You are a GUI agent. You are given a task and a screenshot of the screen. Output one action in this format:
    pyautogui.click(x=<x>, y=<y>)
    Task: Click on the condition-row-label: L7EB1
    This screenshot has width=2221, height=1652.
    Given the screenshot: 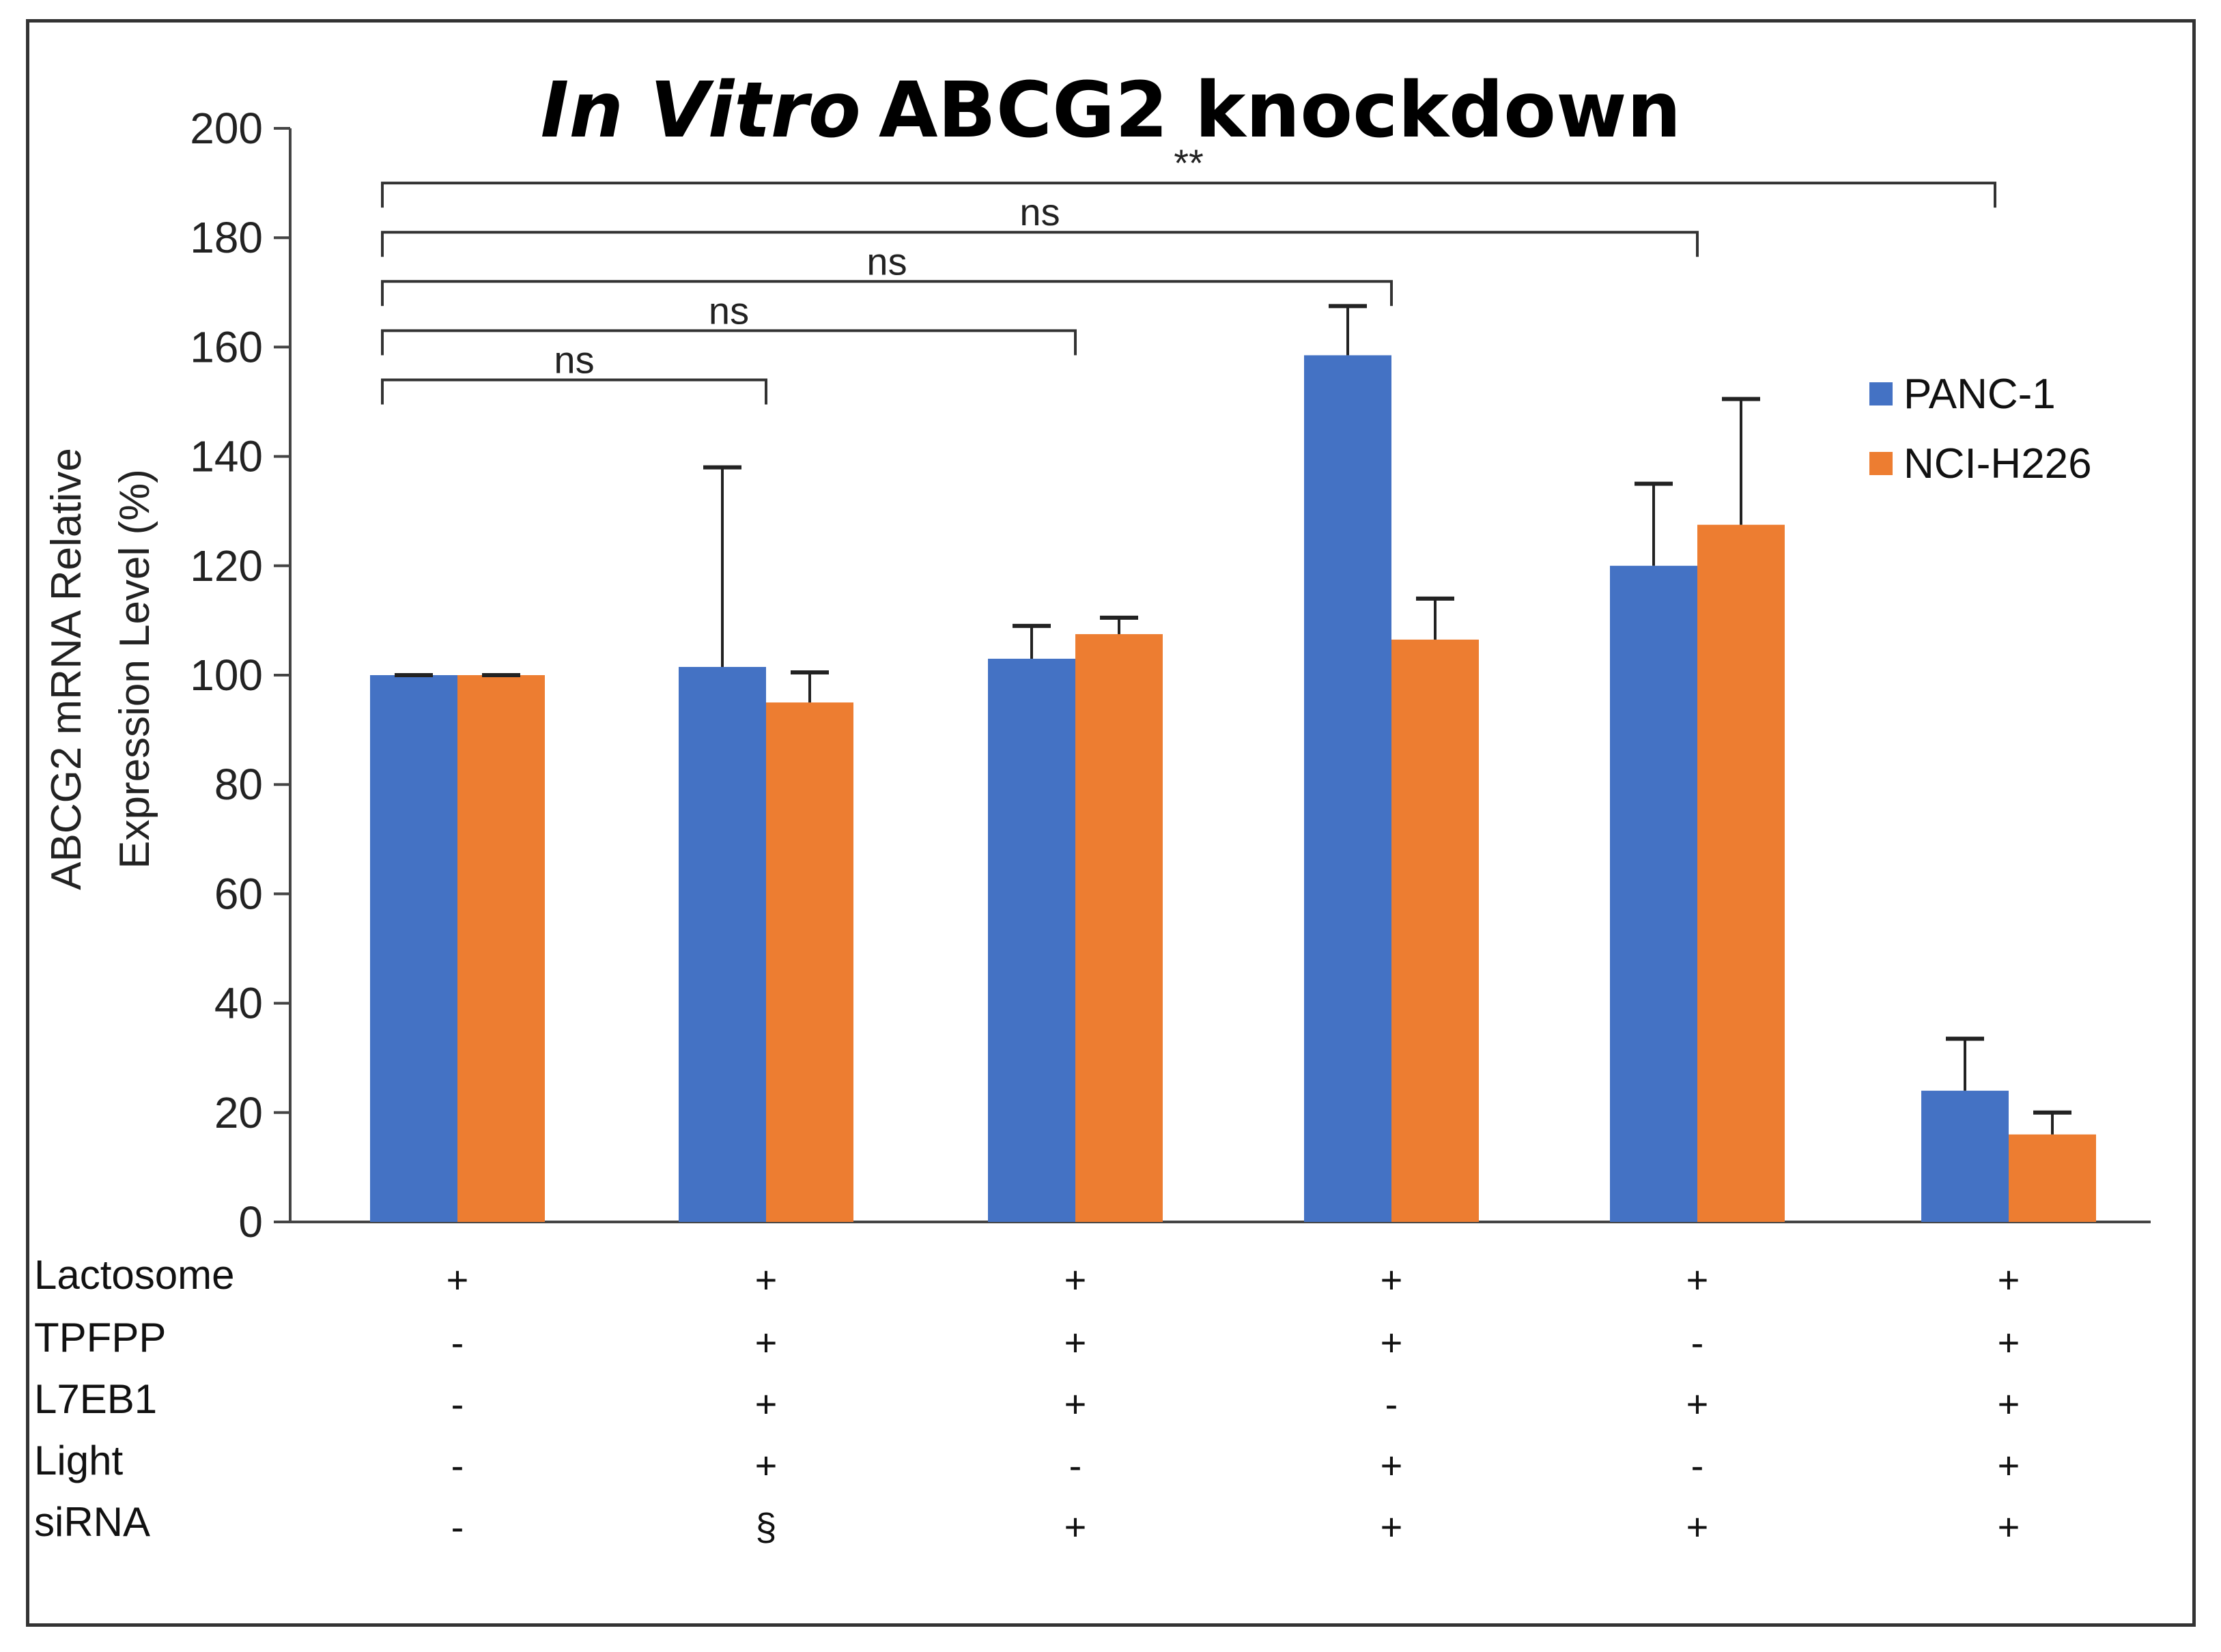 What is the action you would take?
    pyautogui.click(x=96, y=1399)
    